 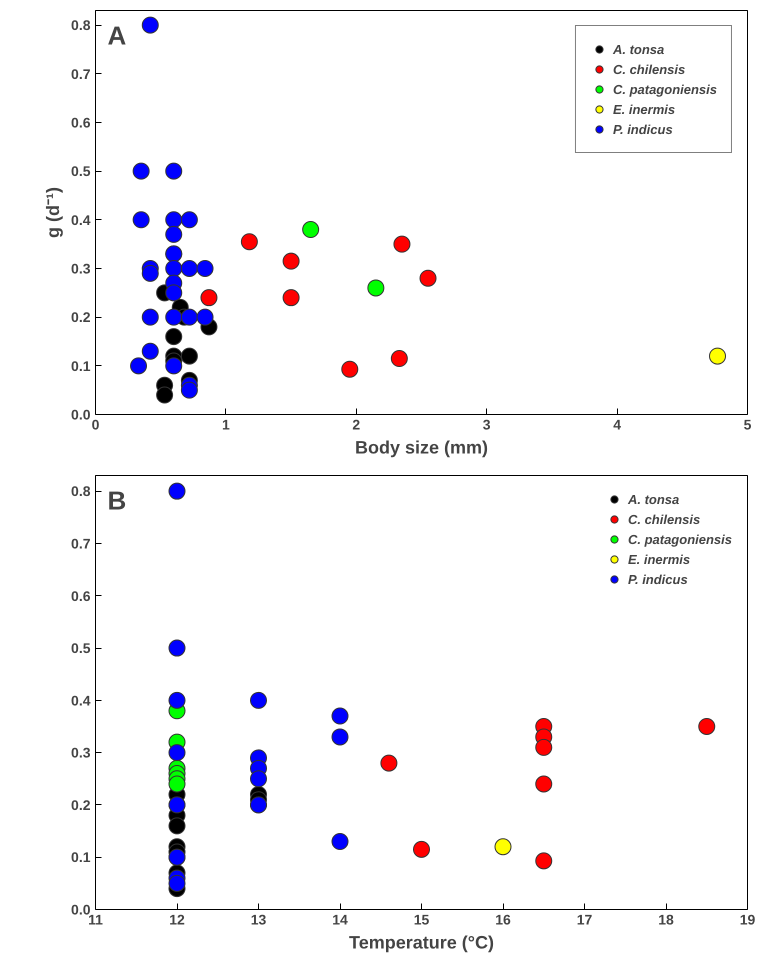 What do you see at coordinates (81, 414) in the screenshot?
I see `y-tick-label: 0.0` at bounding box center [81, 414].